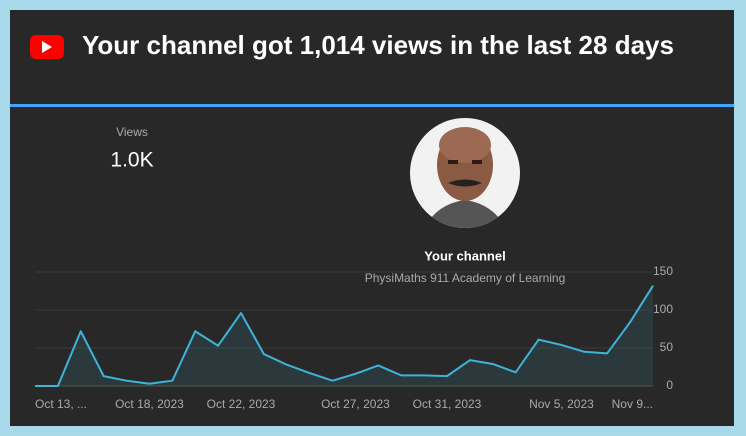 This screenshot has height=436, width=746. What do you see at coordinates (447, 404) in the screenshot?
I see `x-tick-label: Oct 31, 2023` at bounding box center [447, 404].